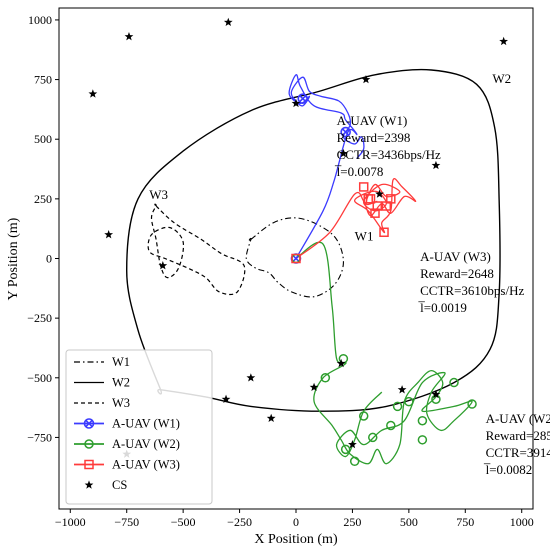 The width and height of the screenshot is (550, 556). I want to click on waypath-label-w3: W3, so click(158, 194).